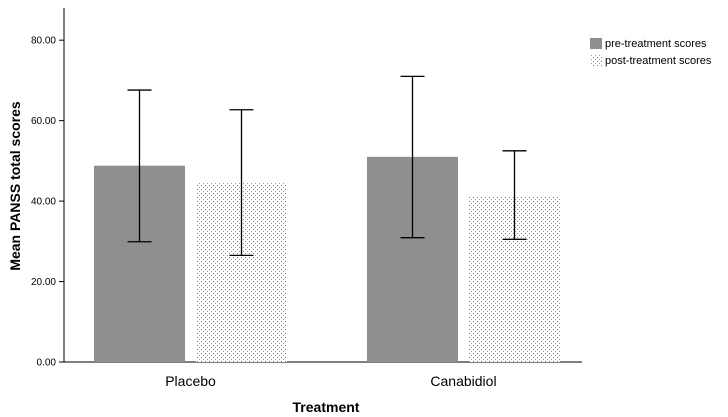 Image resolution: width=728 pixels, height=417 pixels. Describe the element at coordinates (43, 121) in the screenshot. I see `y-tick-label: 60.00` at that location.